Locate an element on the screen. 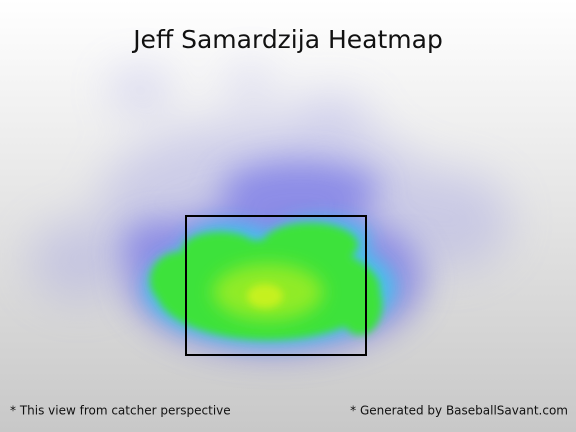  chart-title: Jeff Samardzija Heatmap is located at coordinates (287, 39).